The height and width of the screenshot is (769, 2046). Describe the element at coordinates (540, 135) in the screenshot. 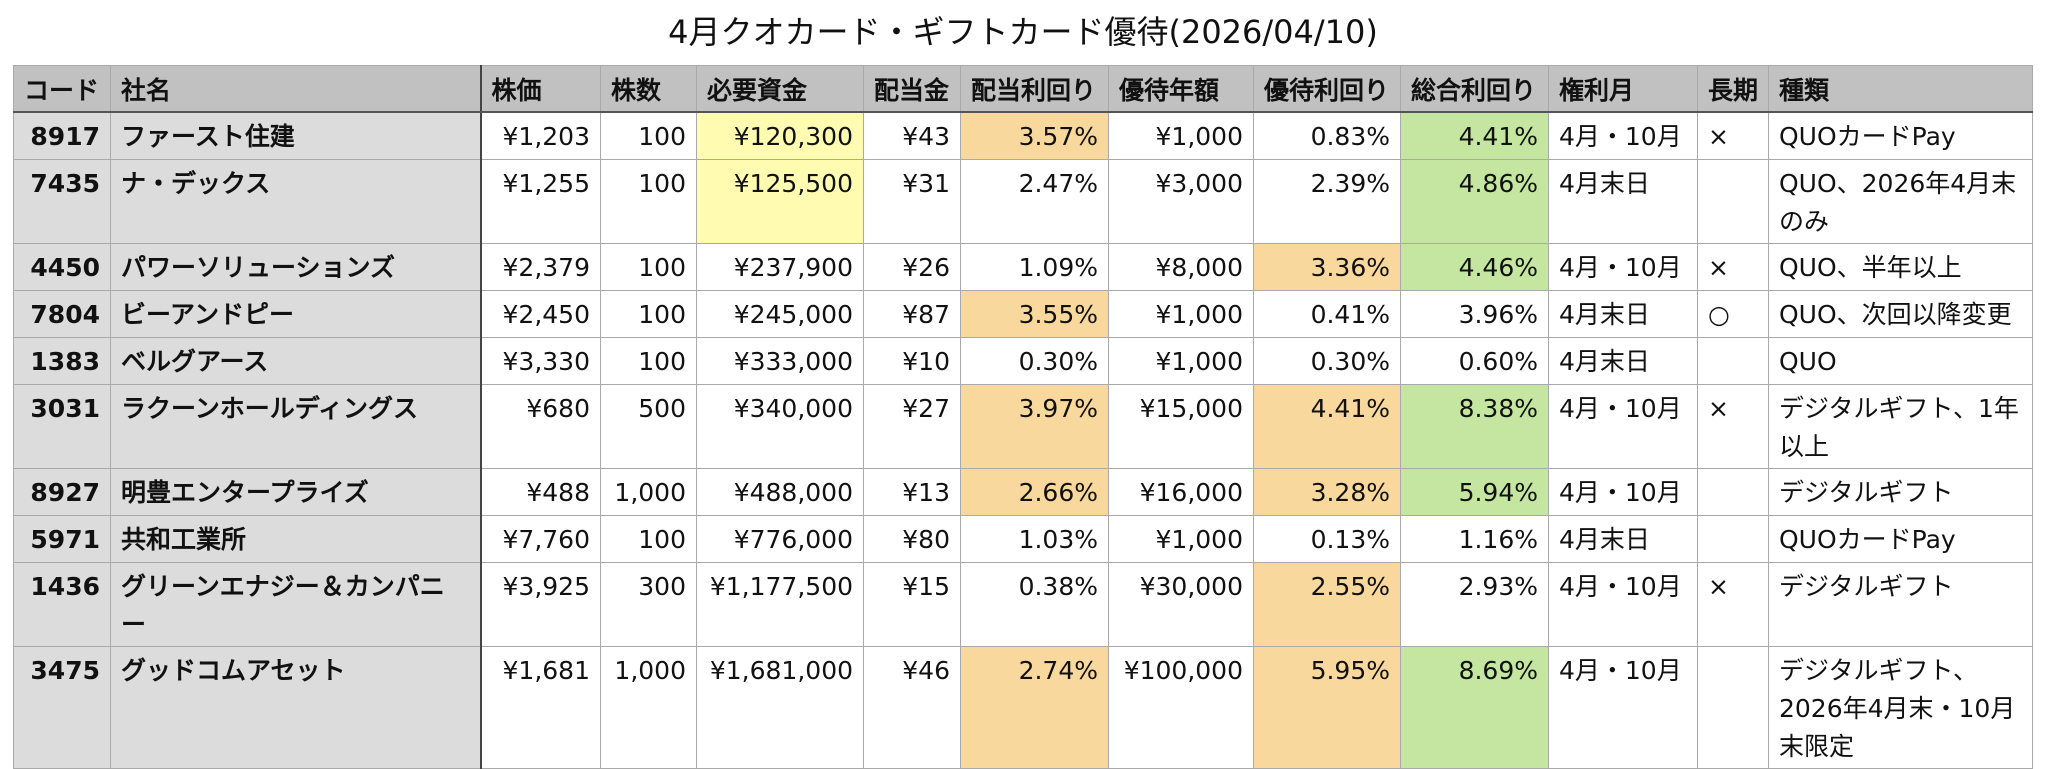

I see `cell-price: ¥1,203` at that location.